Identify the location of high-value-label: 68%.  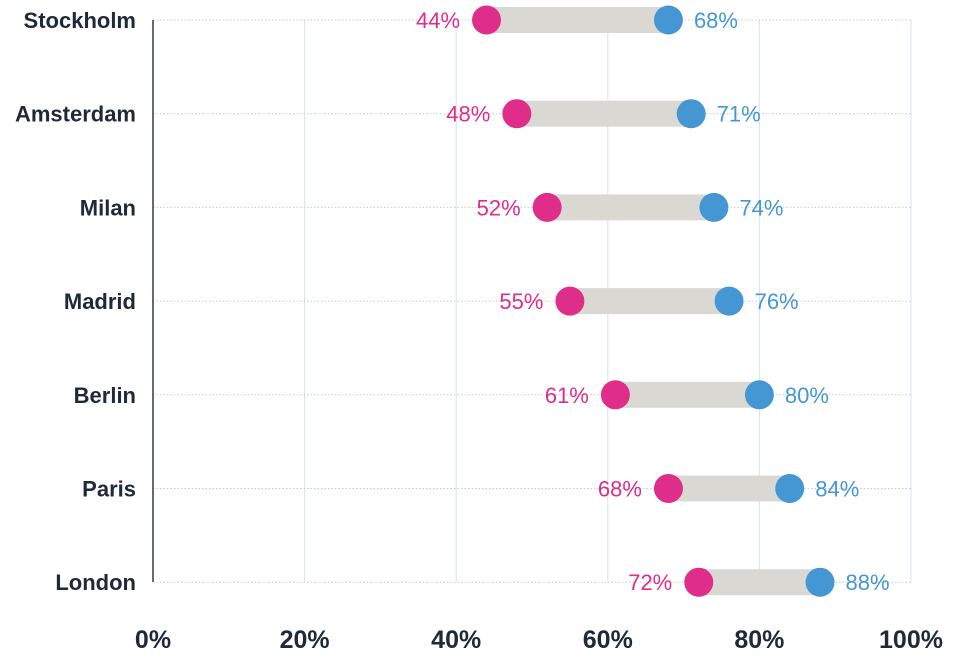
(716, 20).